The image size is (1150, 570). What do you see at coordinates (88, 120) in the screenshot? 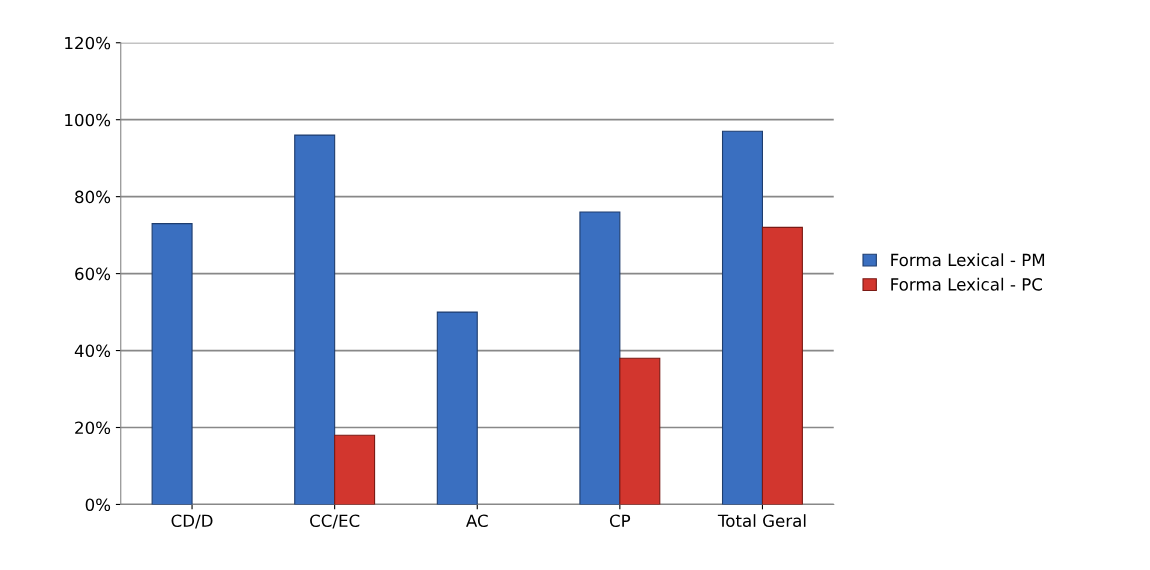
I see `y-tick-label: 100%` at bounding box center [88, 120].